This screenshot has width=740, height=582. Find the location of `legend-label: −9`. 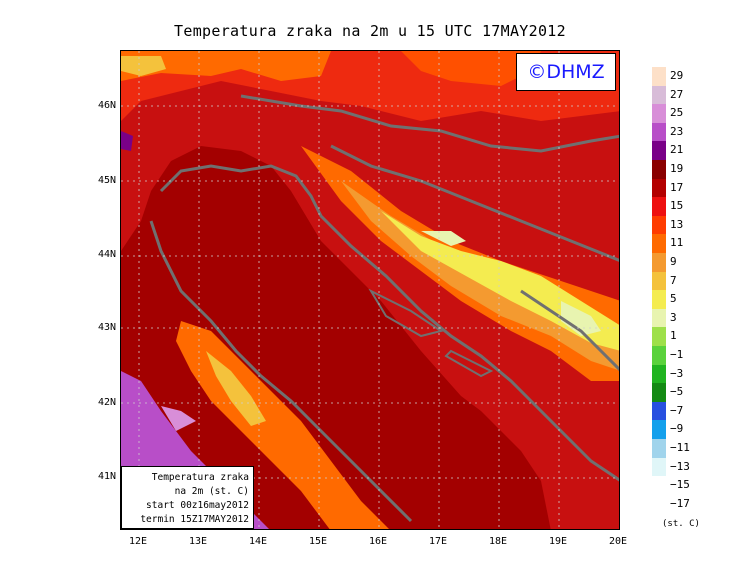

legend-label: −9 is located at coordinates (677, 429).